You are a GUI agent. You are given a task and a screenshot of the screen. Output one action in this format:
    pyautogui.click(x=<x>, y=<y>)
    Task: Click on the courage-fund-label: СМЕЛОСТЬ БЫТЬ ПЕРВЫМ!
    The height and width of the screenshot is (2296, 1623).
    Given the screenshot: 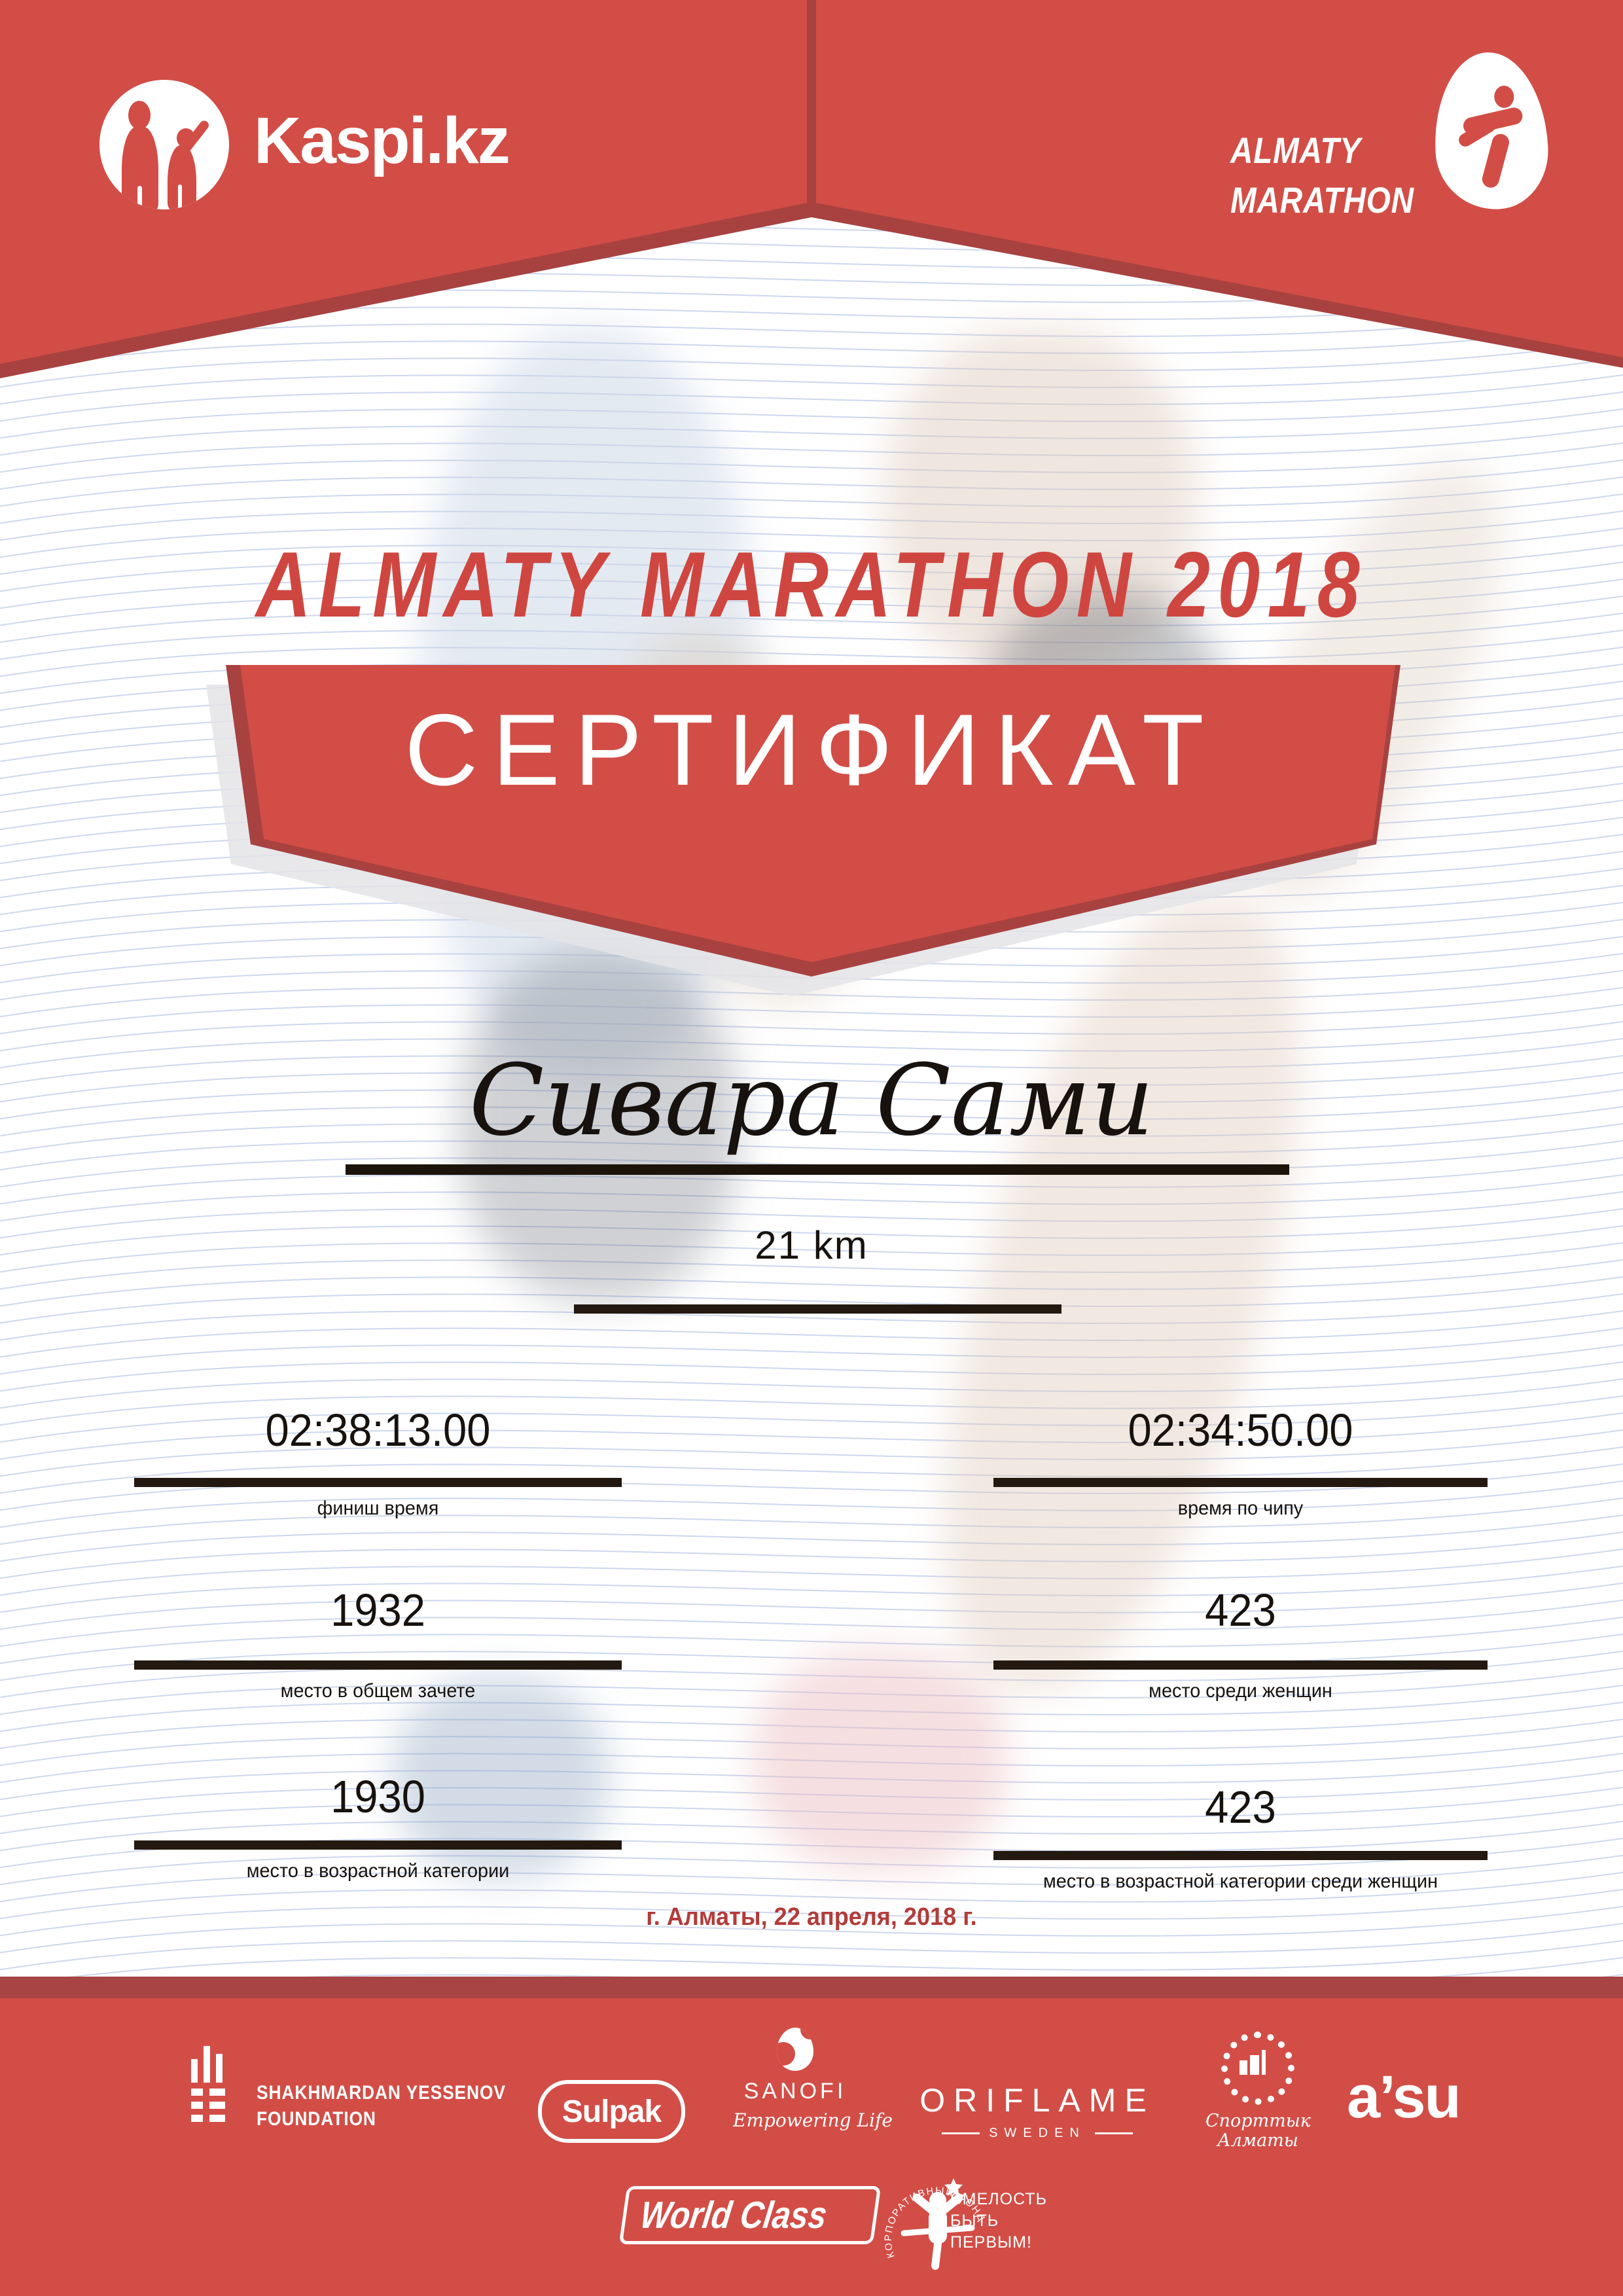 What is the action you would take?
    pyautogui.click(x=998, y=2221)
    